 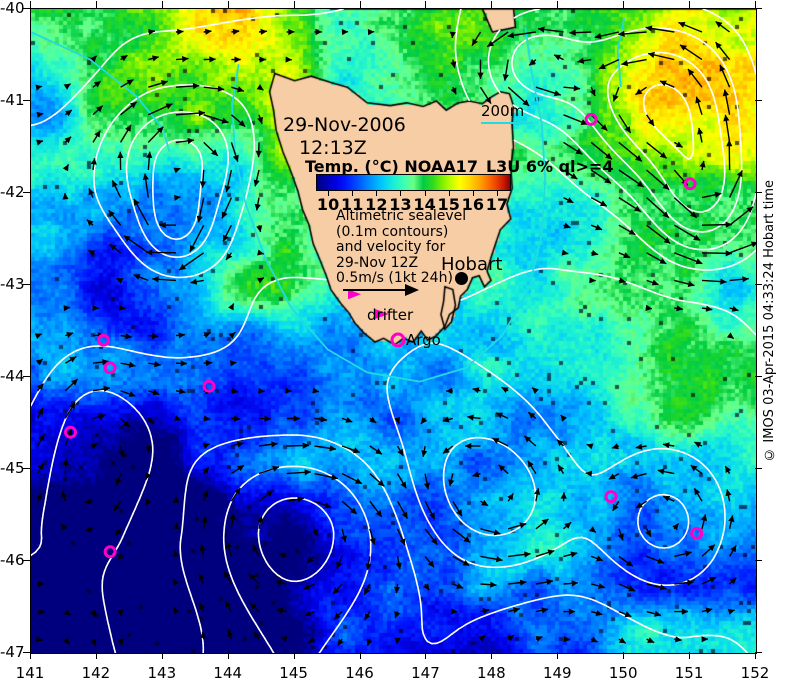 I want to click on credit-label: © IMOS 03-Apr-2015 04:33:24 Hobart time, so click(x=769, y=321).